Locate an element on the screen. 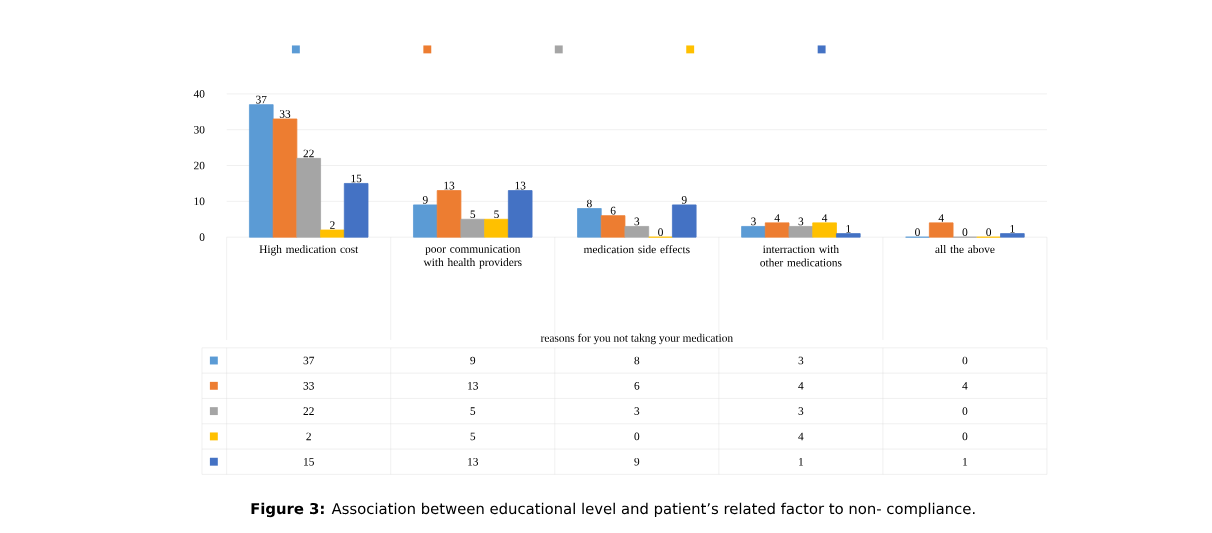  text: Figure 3: Association between educational level and patient’s related factor to non- compliance. is located at coordinates (613, 510).